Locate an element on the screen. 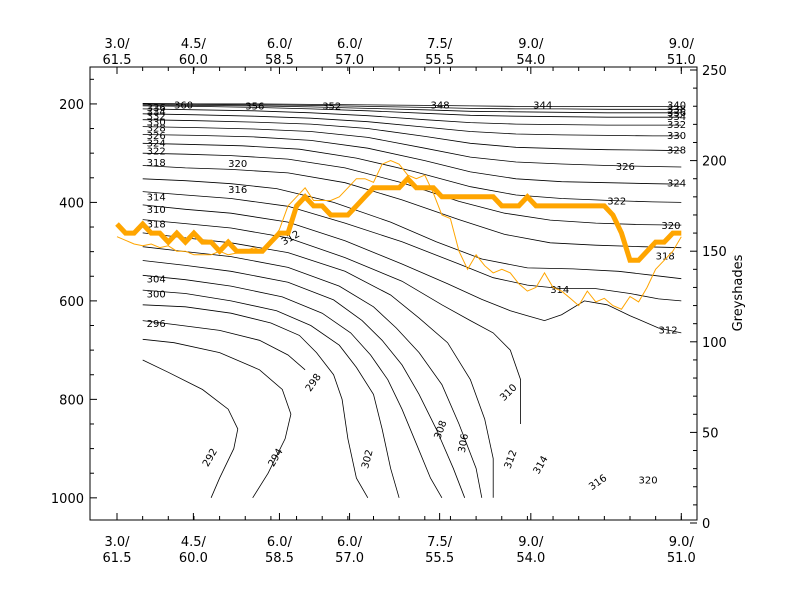 Image resolution: width=800 pixels, height=600 pixels. contour-label-27: 328 is located at coordinates (676, 151).